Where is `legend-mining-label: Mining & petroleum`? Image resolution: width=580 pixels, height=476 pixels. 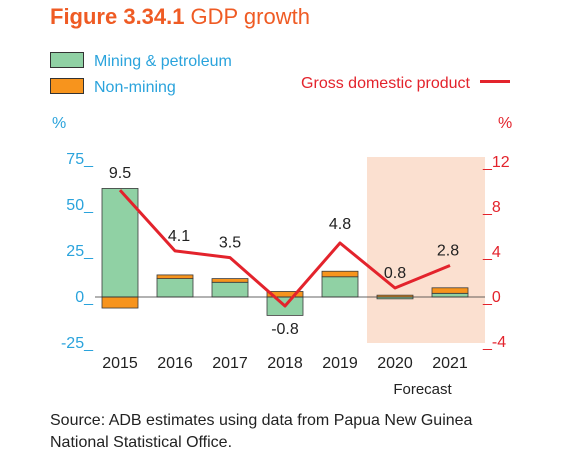 legend-mining-label: Mining & petroleum is located at coordinates (163, 61).